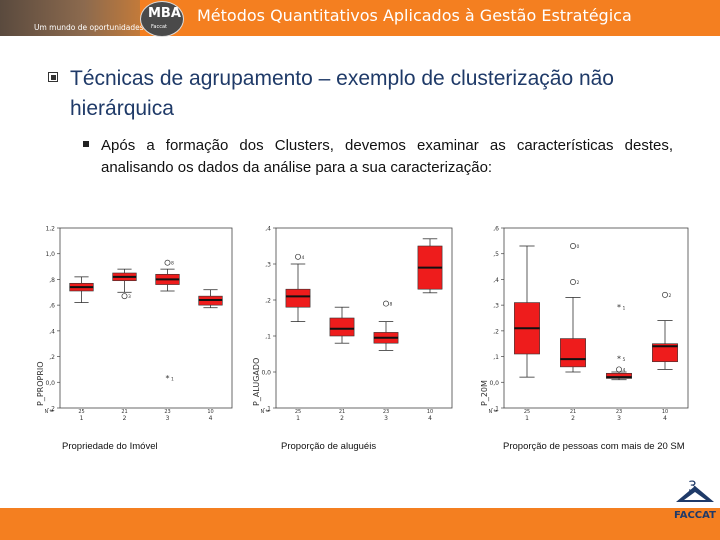 The height and width of the screenshot is (540, 720). Describe the element at coordinates (594, 446) in the screenshot. I see `caption-pessoas-20sm: Proporção de pessoas com mais de 20 SM` at that location.